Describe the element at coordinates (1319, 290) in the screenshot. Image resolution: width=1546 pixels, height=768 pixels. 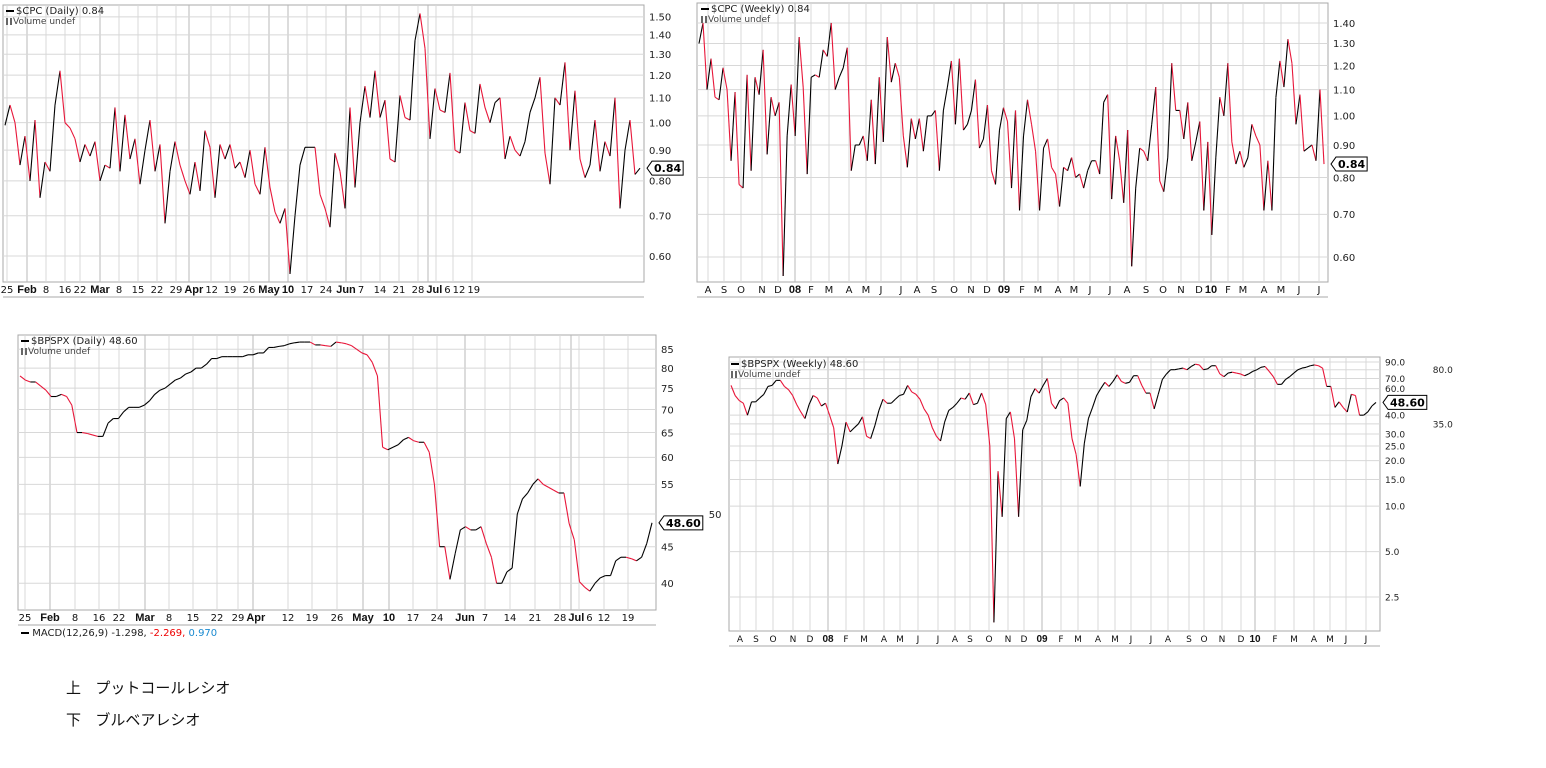
I see `x-tick-label: J` at that location.